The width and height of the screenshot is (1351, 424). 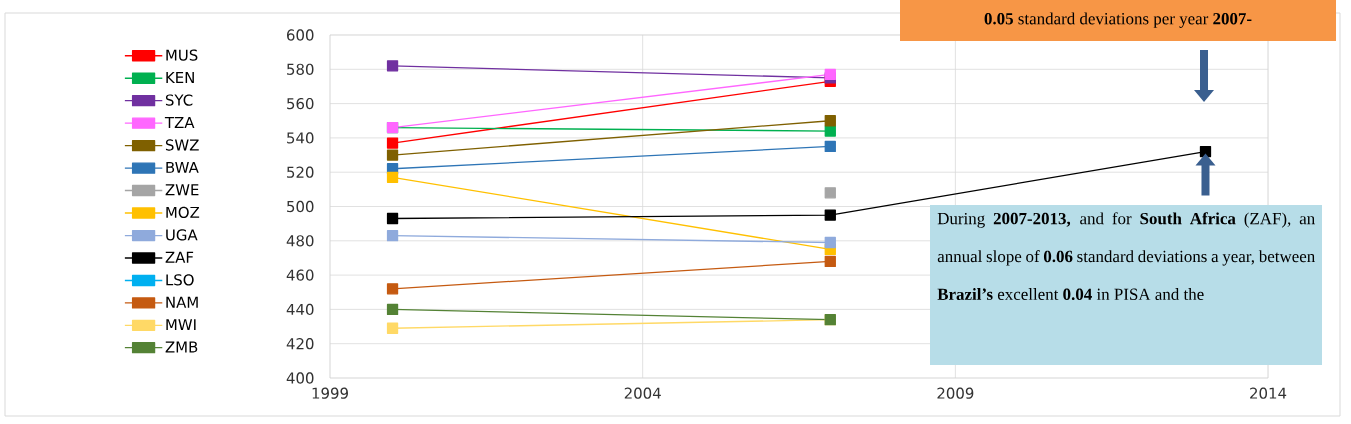 I want to click on x-tick-label: 2004, so click(x=642, y=393).